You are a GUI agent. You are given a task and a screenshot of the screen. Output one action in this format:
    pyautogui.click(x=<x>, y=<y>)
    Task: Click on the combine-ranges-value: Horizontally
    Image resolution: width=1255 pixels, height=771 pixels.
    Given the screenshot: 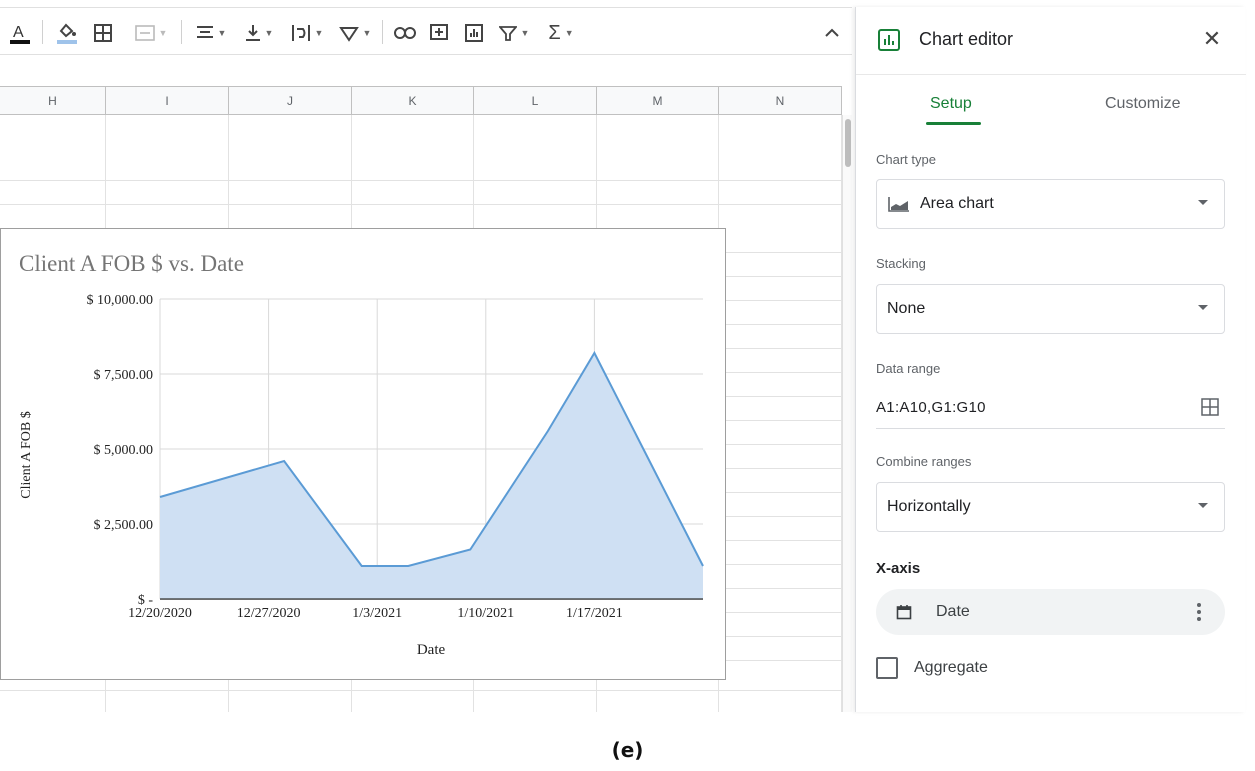 What is the action you would take?
    pyautogui.click(x=929, y=506)
    